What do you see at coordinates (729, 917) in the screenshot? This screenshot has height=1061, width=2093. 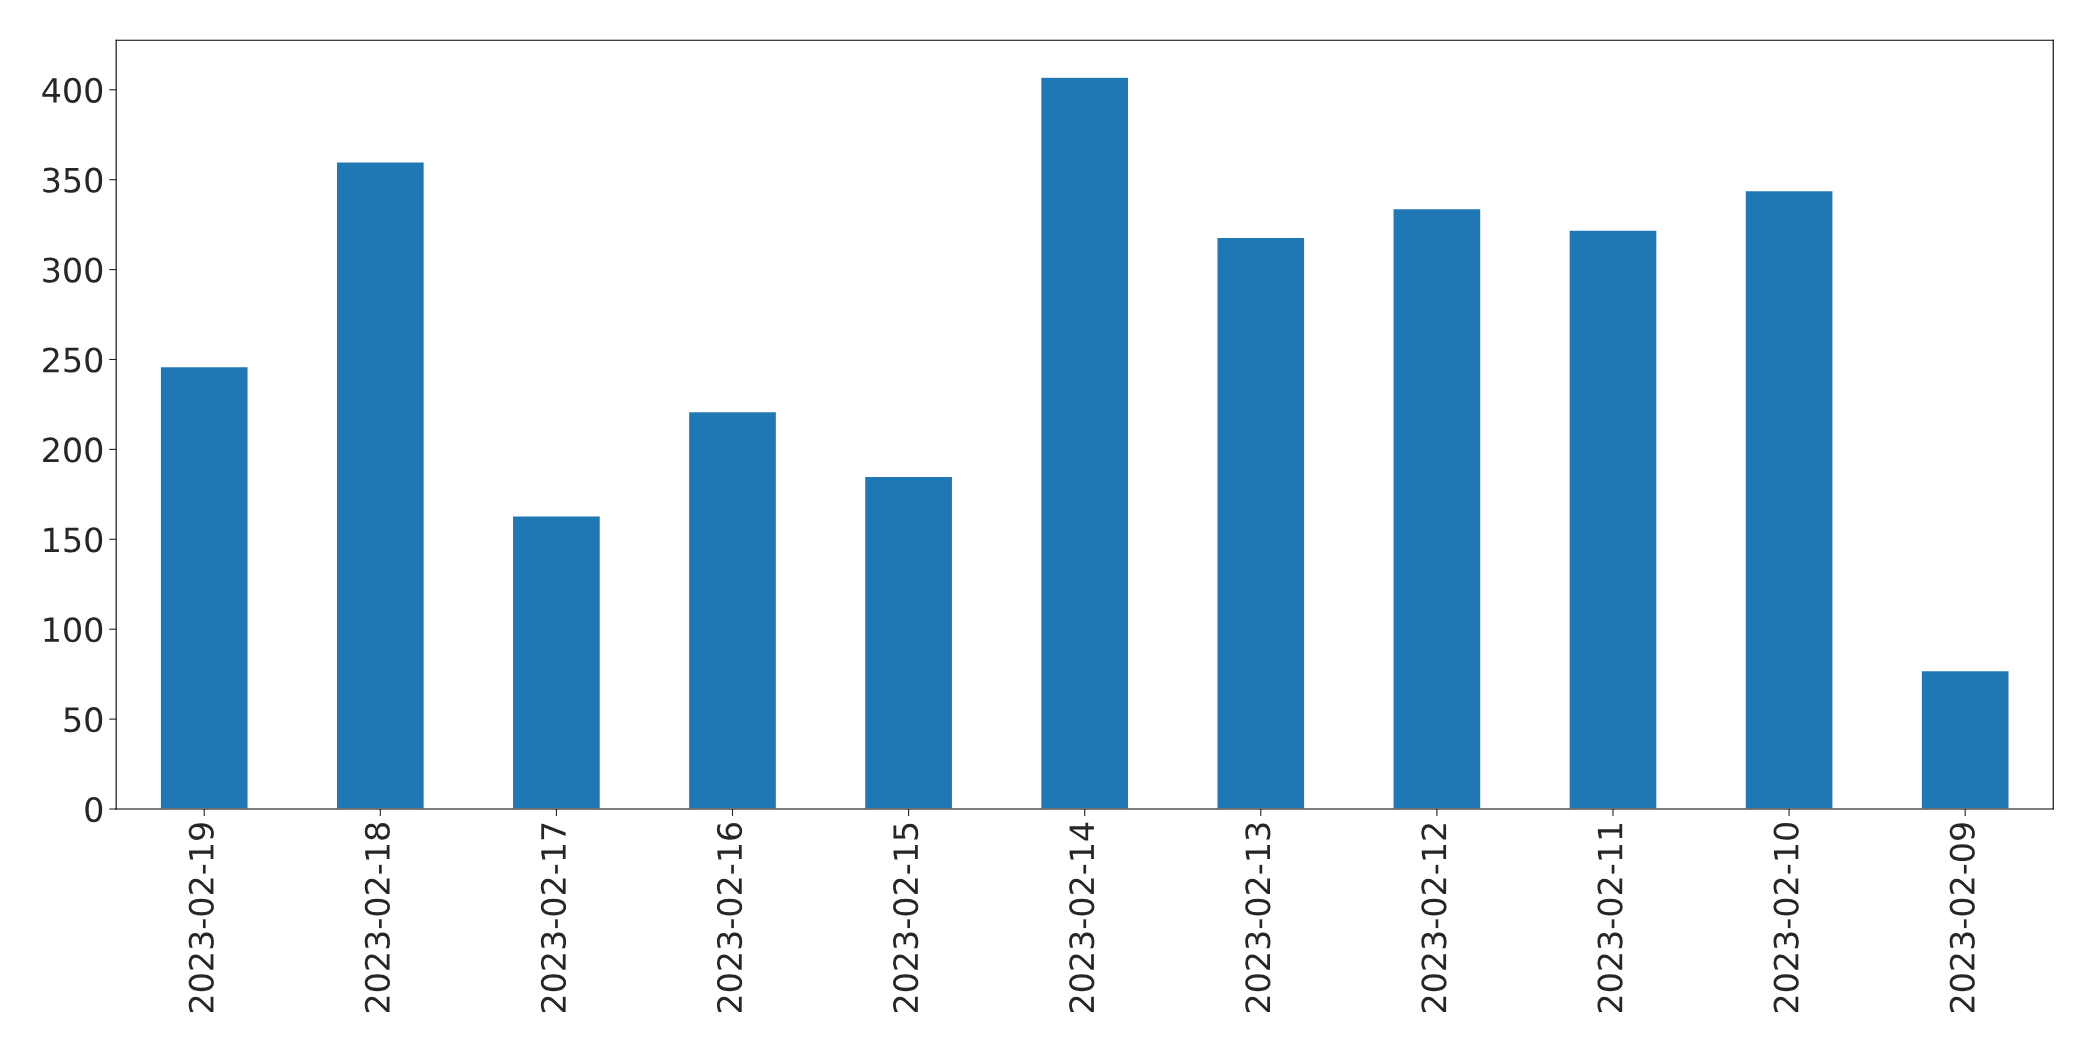 I see `x-tick-label: 2023-02-16` at bounding box center [729, 917].